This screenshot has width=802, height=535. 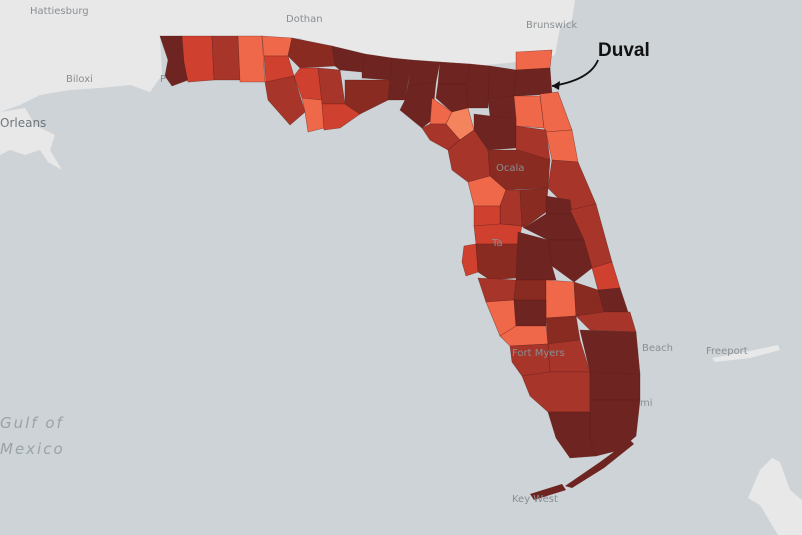 I want to click on county-columbia, so click(x=478, y=86).